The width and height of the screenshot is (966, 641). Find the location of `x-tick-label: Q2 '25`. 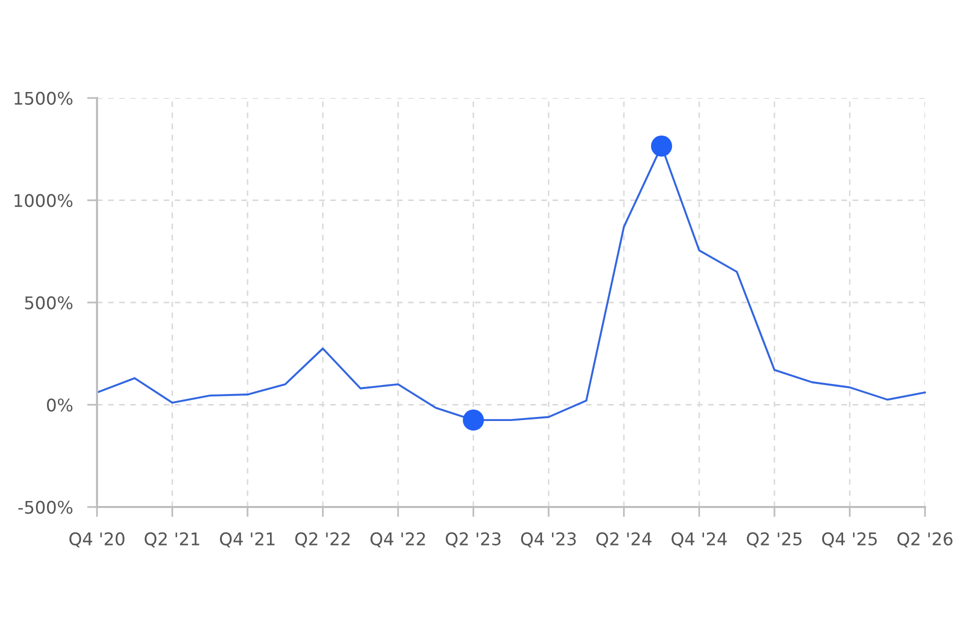

x-tick-label: Q2 '25 is located at coordinates (774, 540).